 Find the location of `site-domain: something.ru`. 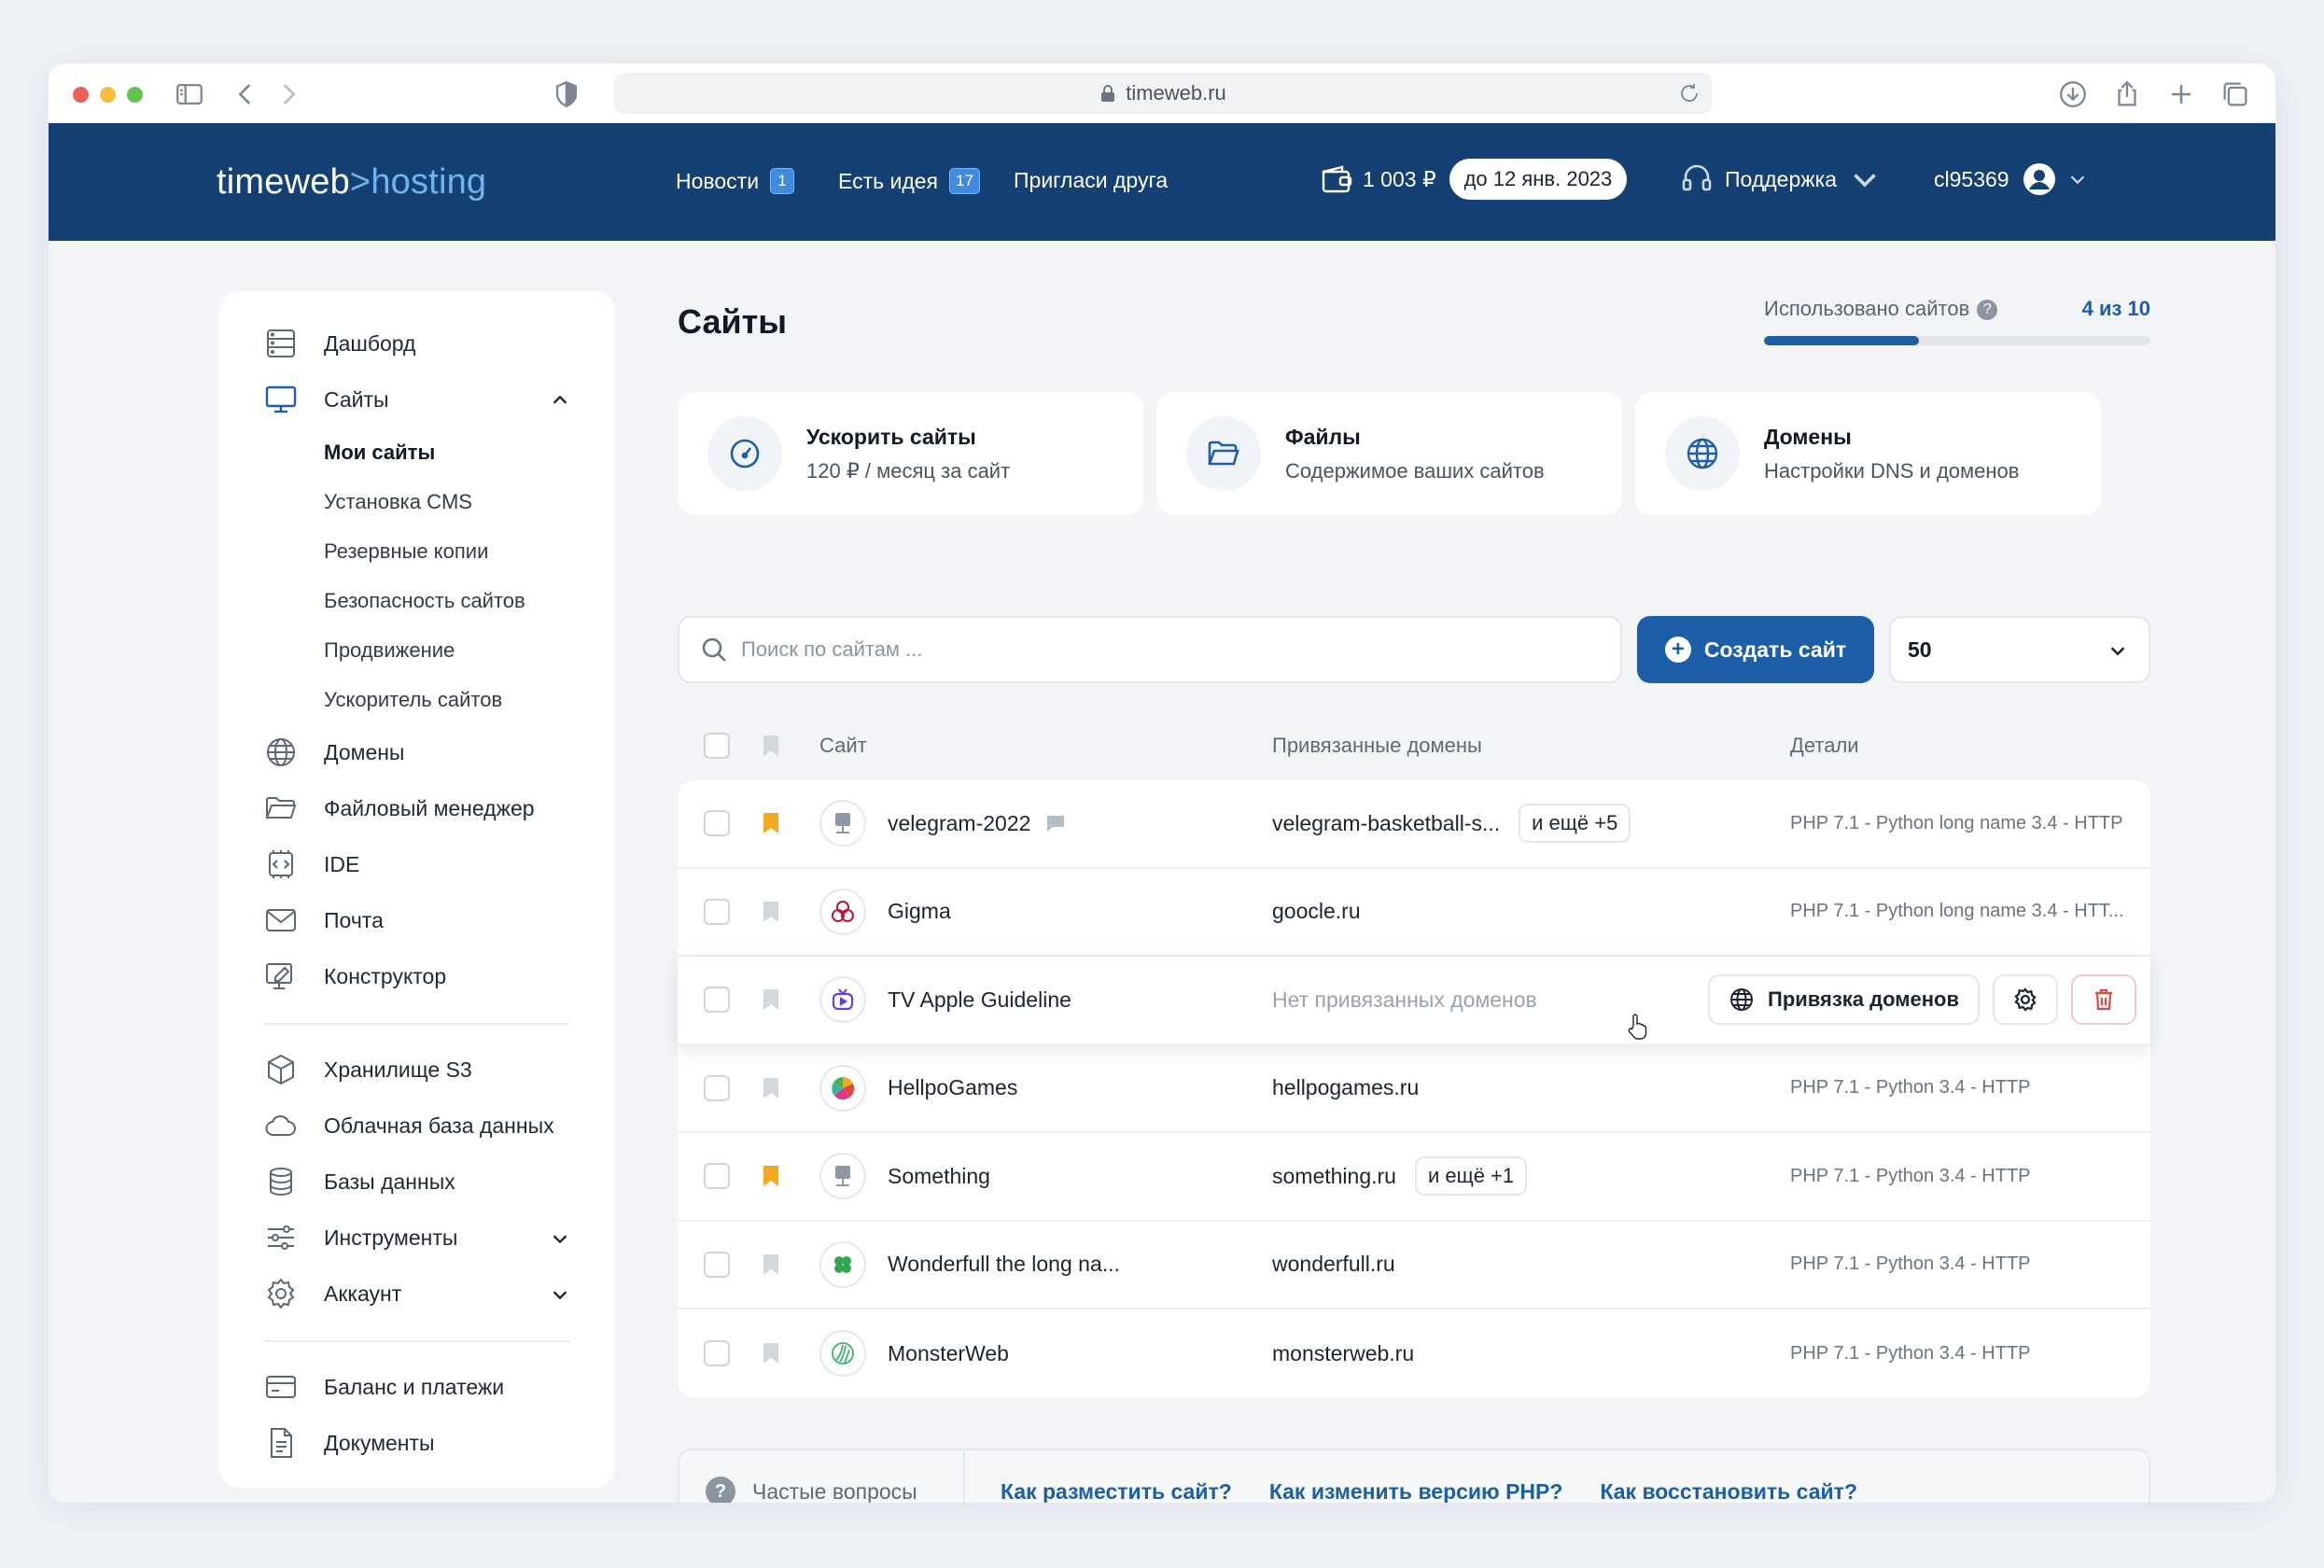

site-domain: something.ru is located at coordinates (1334, 1175).